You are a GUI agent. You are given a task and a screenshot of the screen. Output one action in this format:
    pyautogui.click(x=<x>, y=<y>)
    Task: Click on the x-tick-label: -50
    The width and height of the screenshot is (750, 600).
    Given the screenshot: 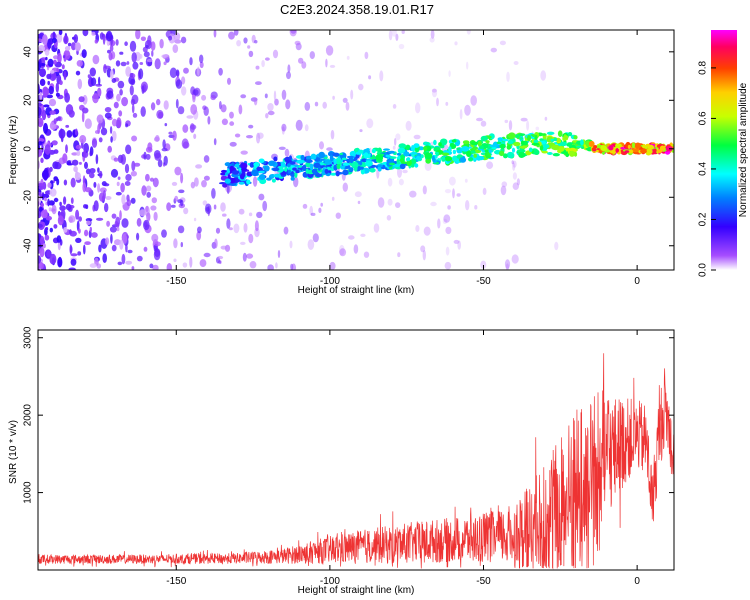 What is the action you would take?
    pyautogui.click(x=483, y=581)
    